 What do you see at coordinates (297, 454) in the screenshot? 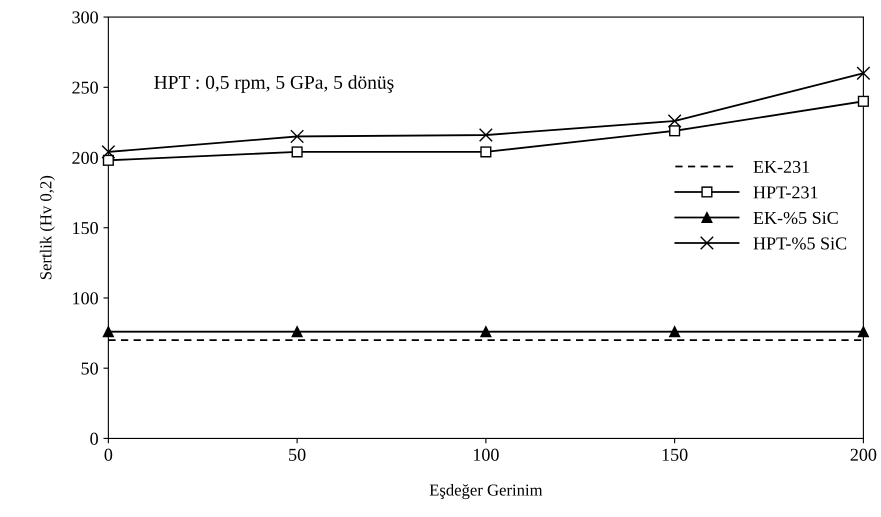
I see `x-tick-label: 50` at bounding box center [297, 454].